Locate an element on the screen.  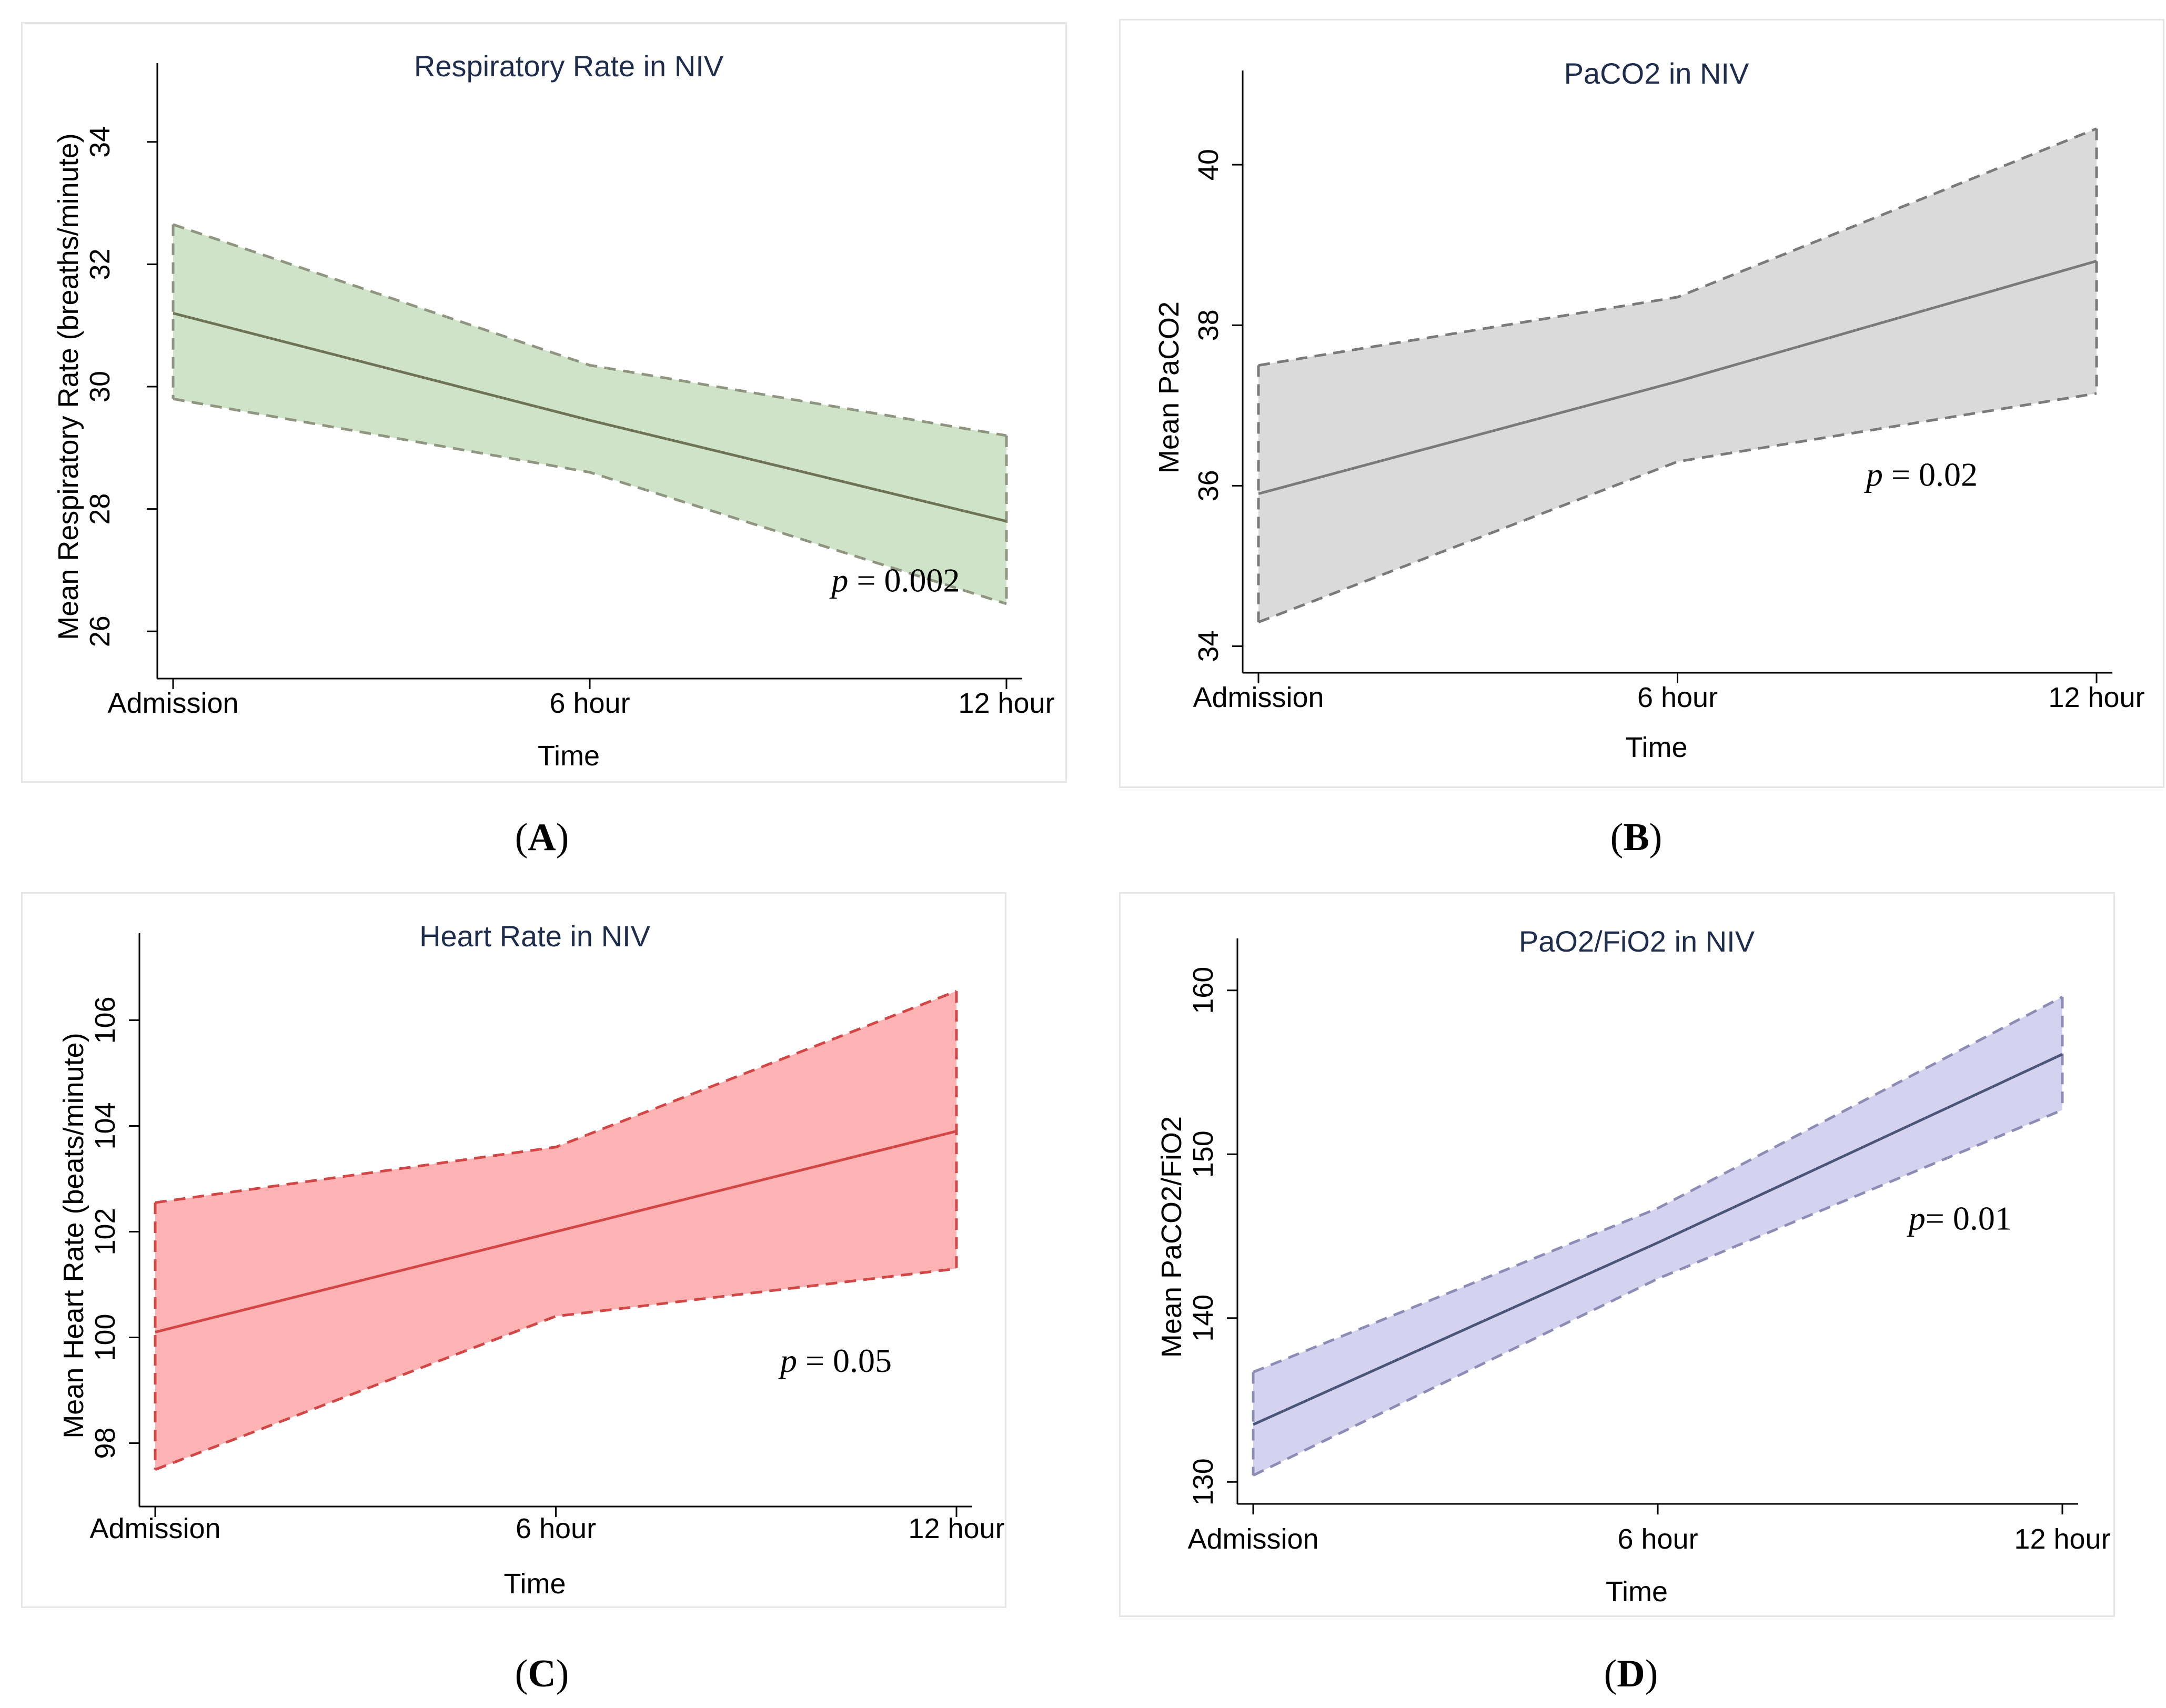
caption-b-label: B is located at coordinates (1636, 837).